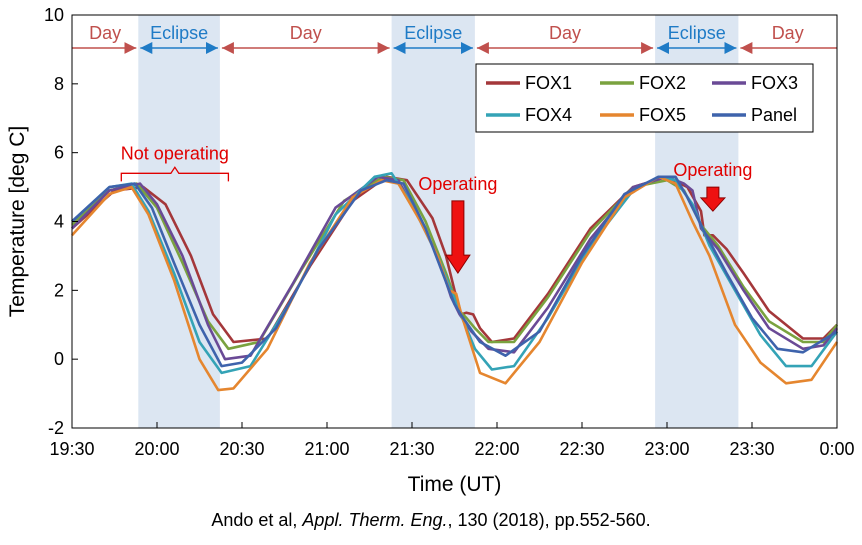 Image resolution: width=862 pixels, height=545 pixels. I want to click on x-axis-label: Time (UT), so click(455, 484).